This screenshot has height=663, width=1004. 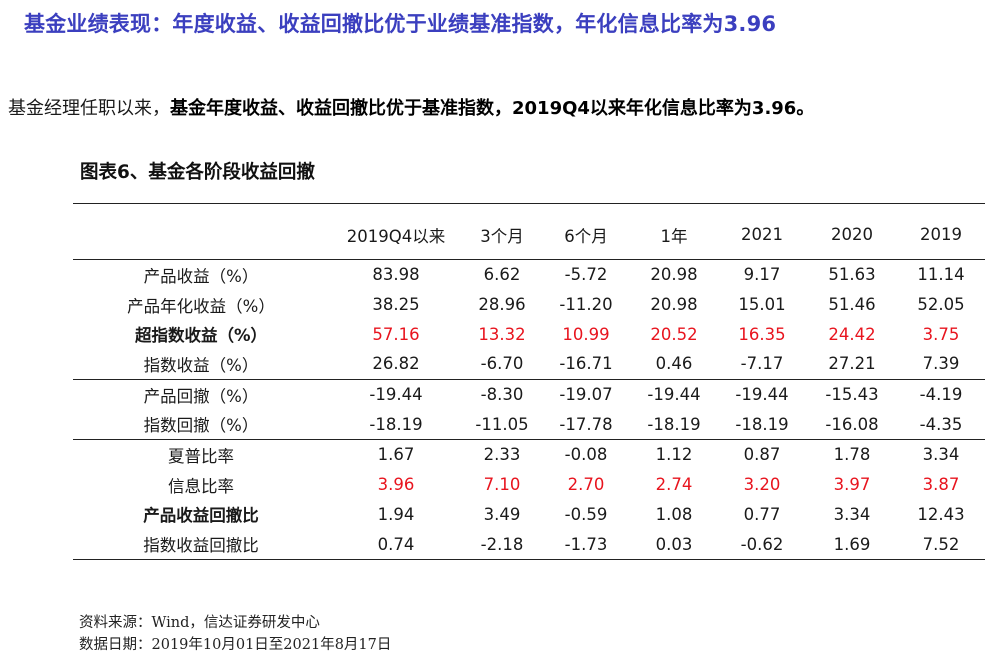 I want to click on row-label-text: 信息比率, so click(x=201, y=486).